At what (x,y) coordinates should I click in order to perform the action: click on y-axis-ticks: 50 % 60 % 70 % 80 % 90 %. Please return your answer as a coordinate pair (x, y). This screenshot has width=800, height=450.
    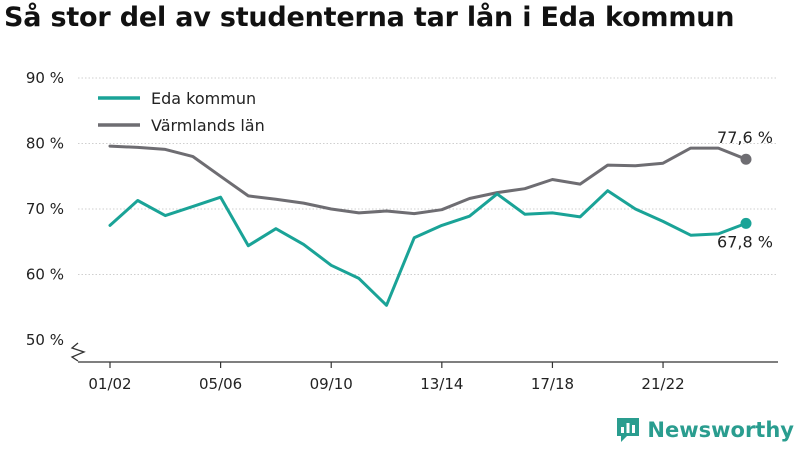
    Looking at the image, I should click on (45, 209).